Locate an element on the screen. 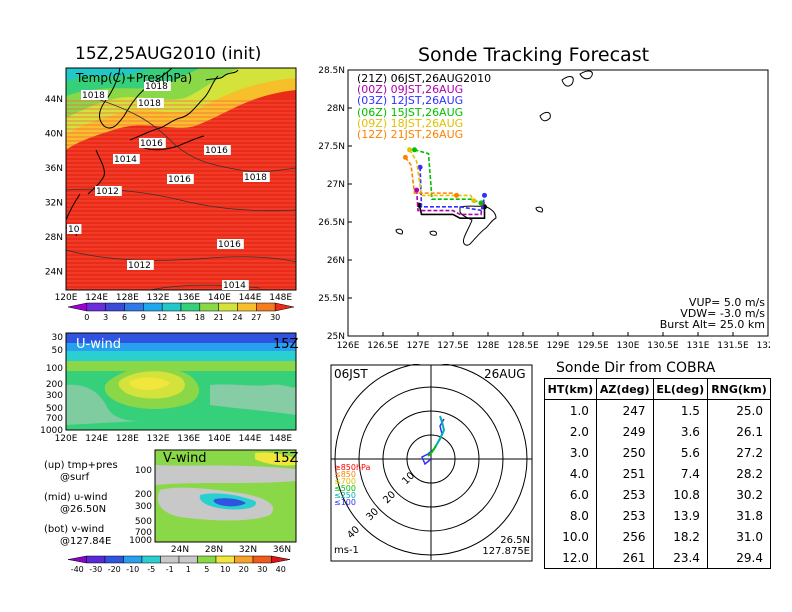  u-wind-label: U-wind is located at coordinates (98, 344).